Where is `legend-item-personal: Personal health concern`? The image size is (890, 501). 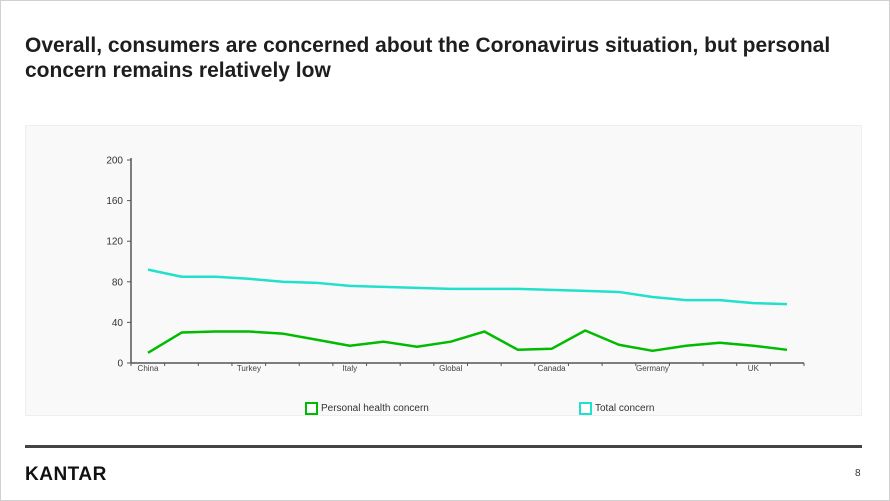
legend-item-personal: Personal health concern is located at coordinates (367, 408).